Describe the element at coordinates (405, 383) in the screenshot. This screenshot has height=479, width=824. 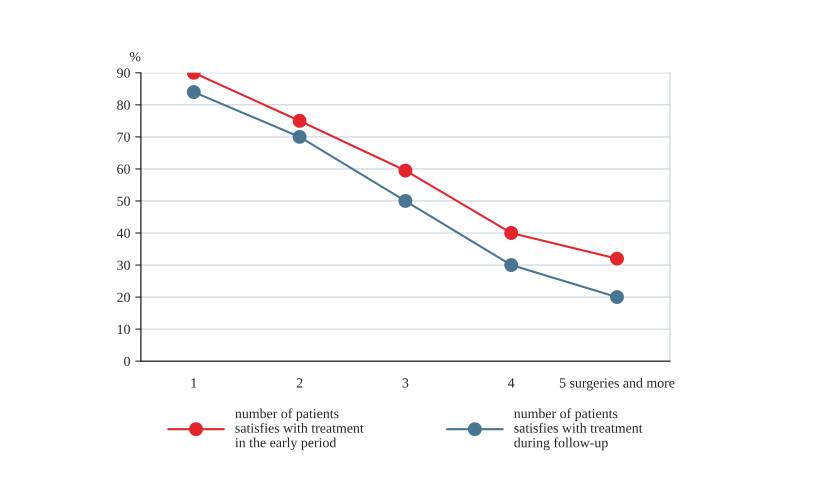
I see `x-tick-label: 3` at that location.